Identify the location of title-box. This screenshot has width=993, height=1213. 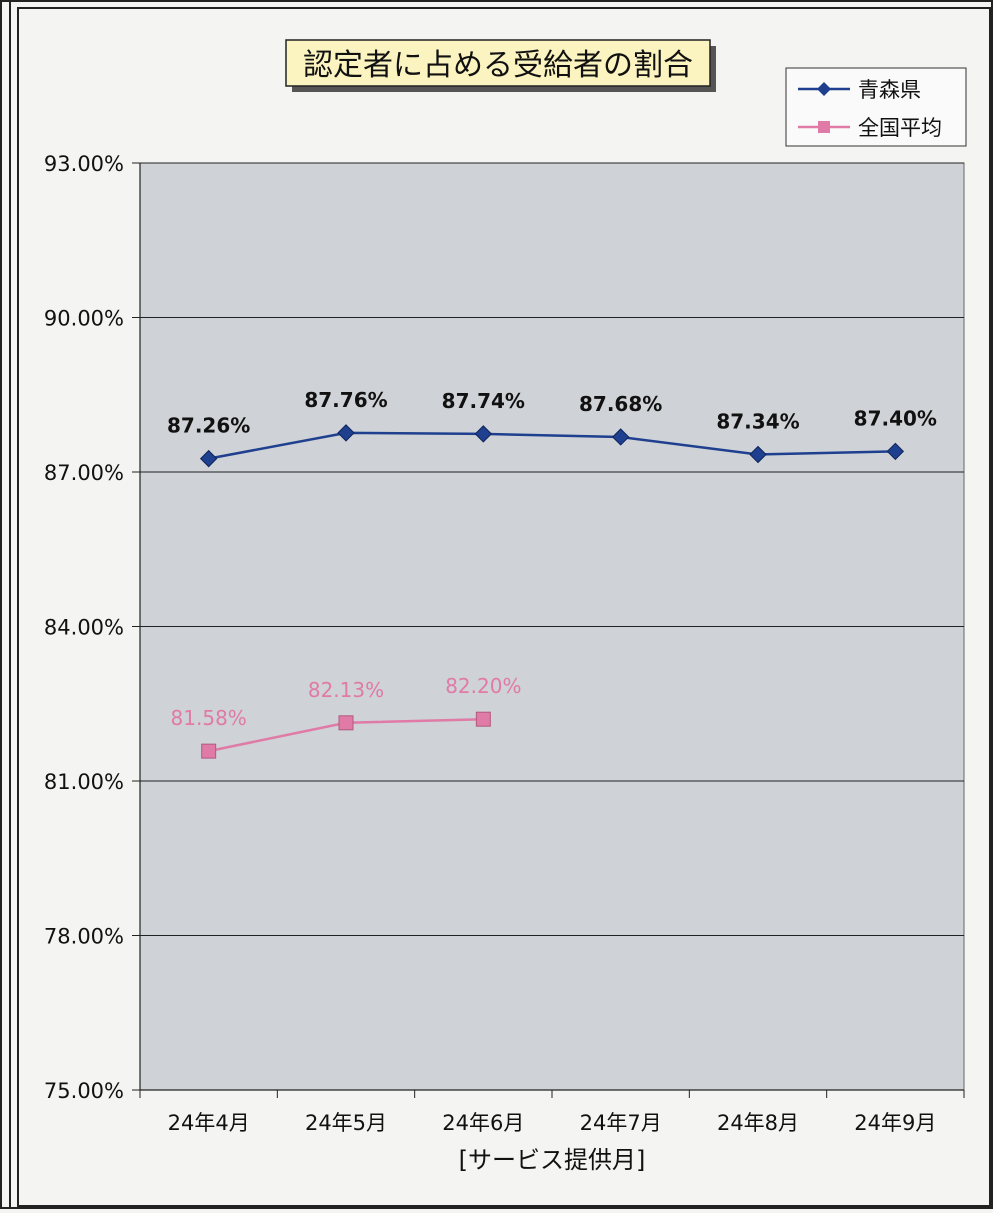
(498, 63).